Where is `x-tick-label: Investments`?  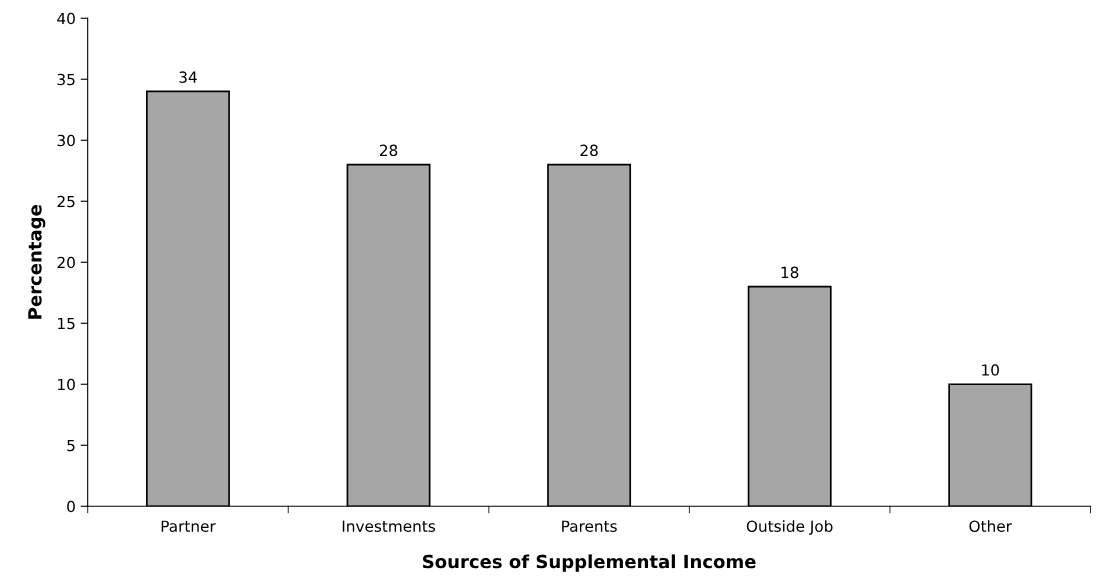
x-tick-label: Investments is located at coordinates (389, 526).